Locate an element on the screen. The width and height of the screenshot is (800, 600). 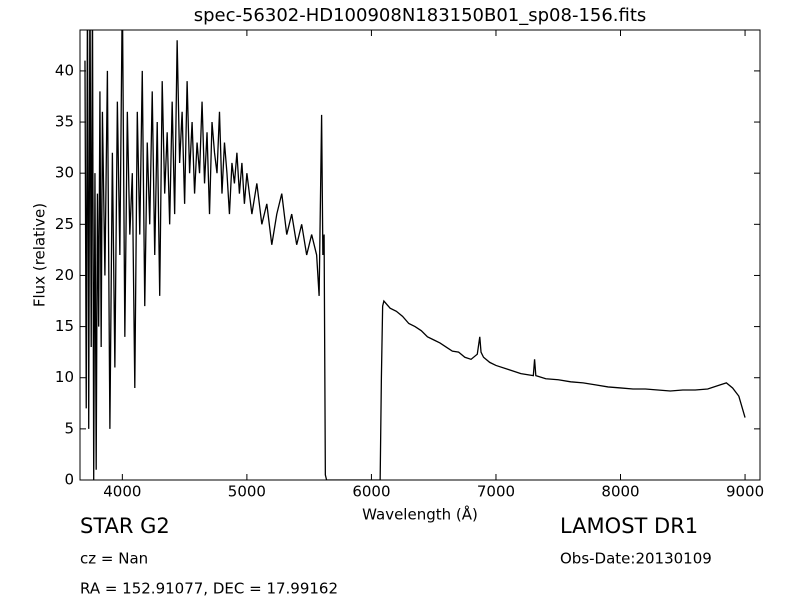
y-tick-label: 0 is located at coordinates (69, 480).